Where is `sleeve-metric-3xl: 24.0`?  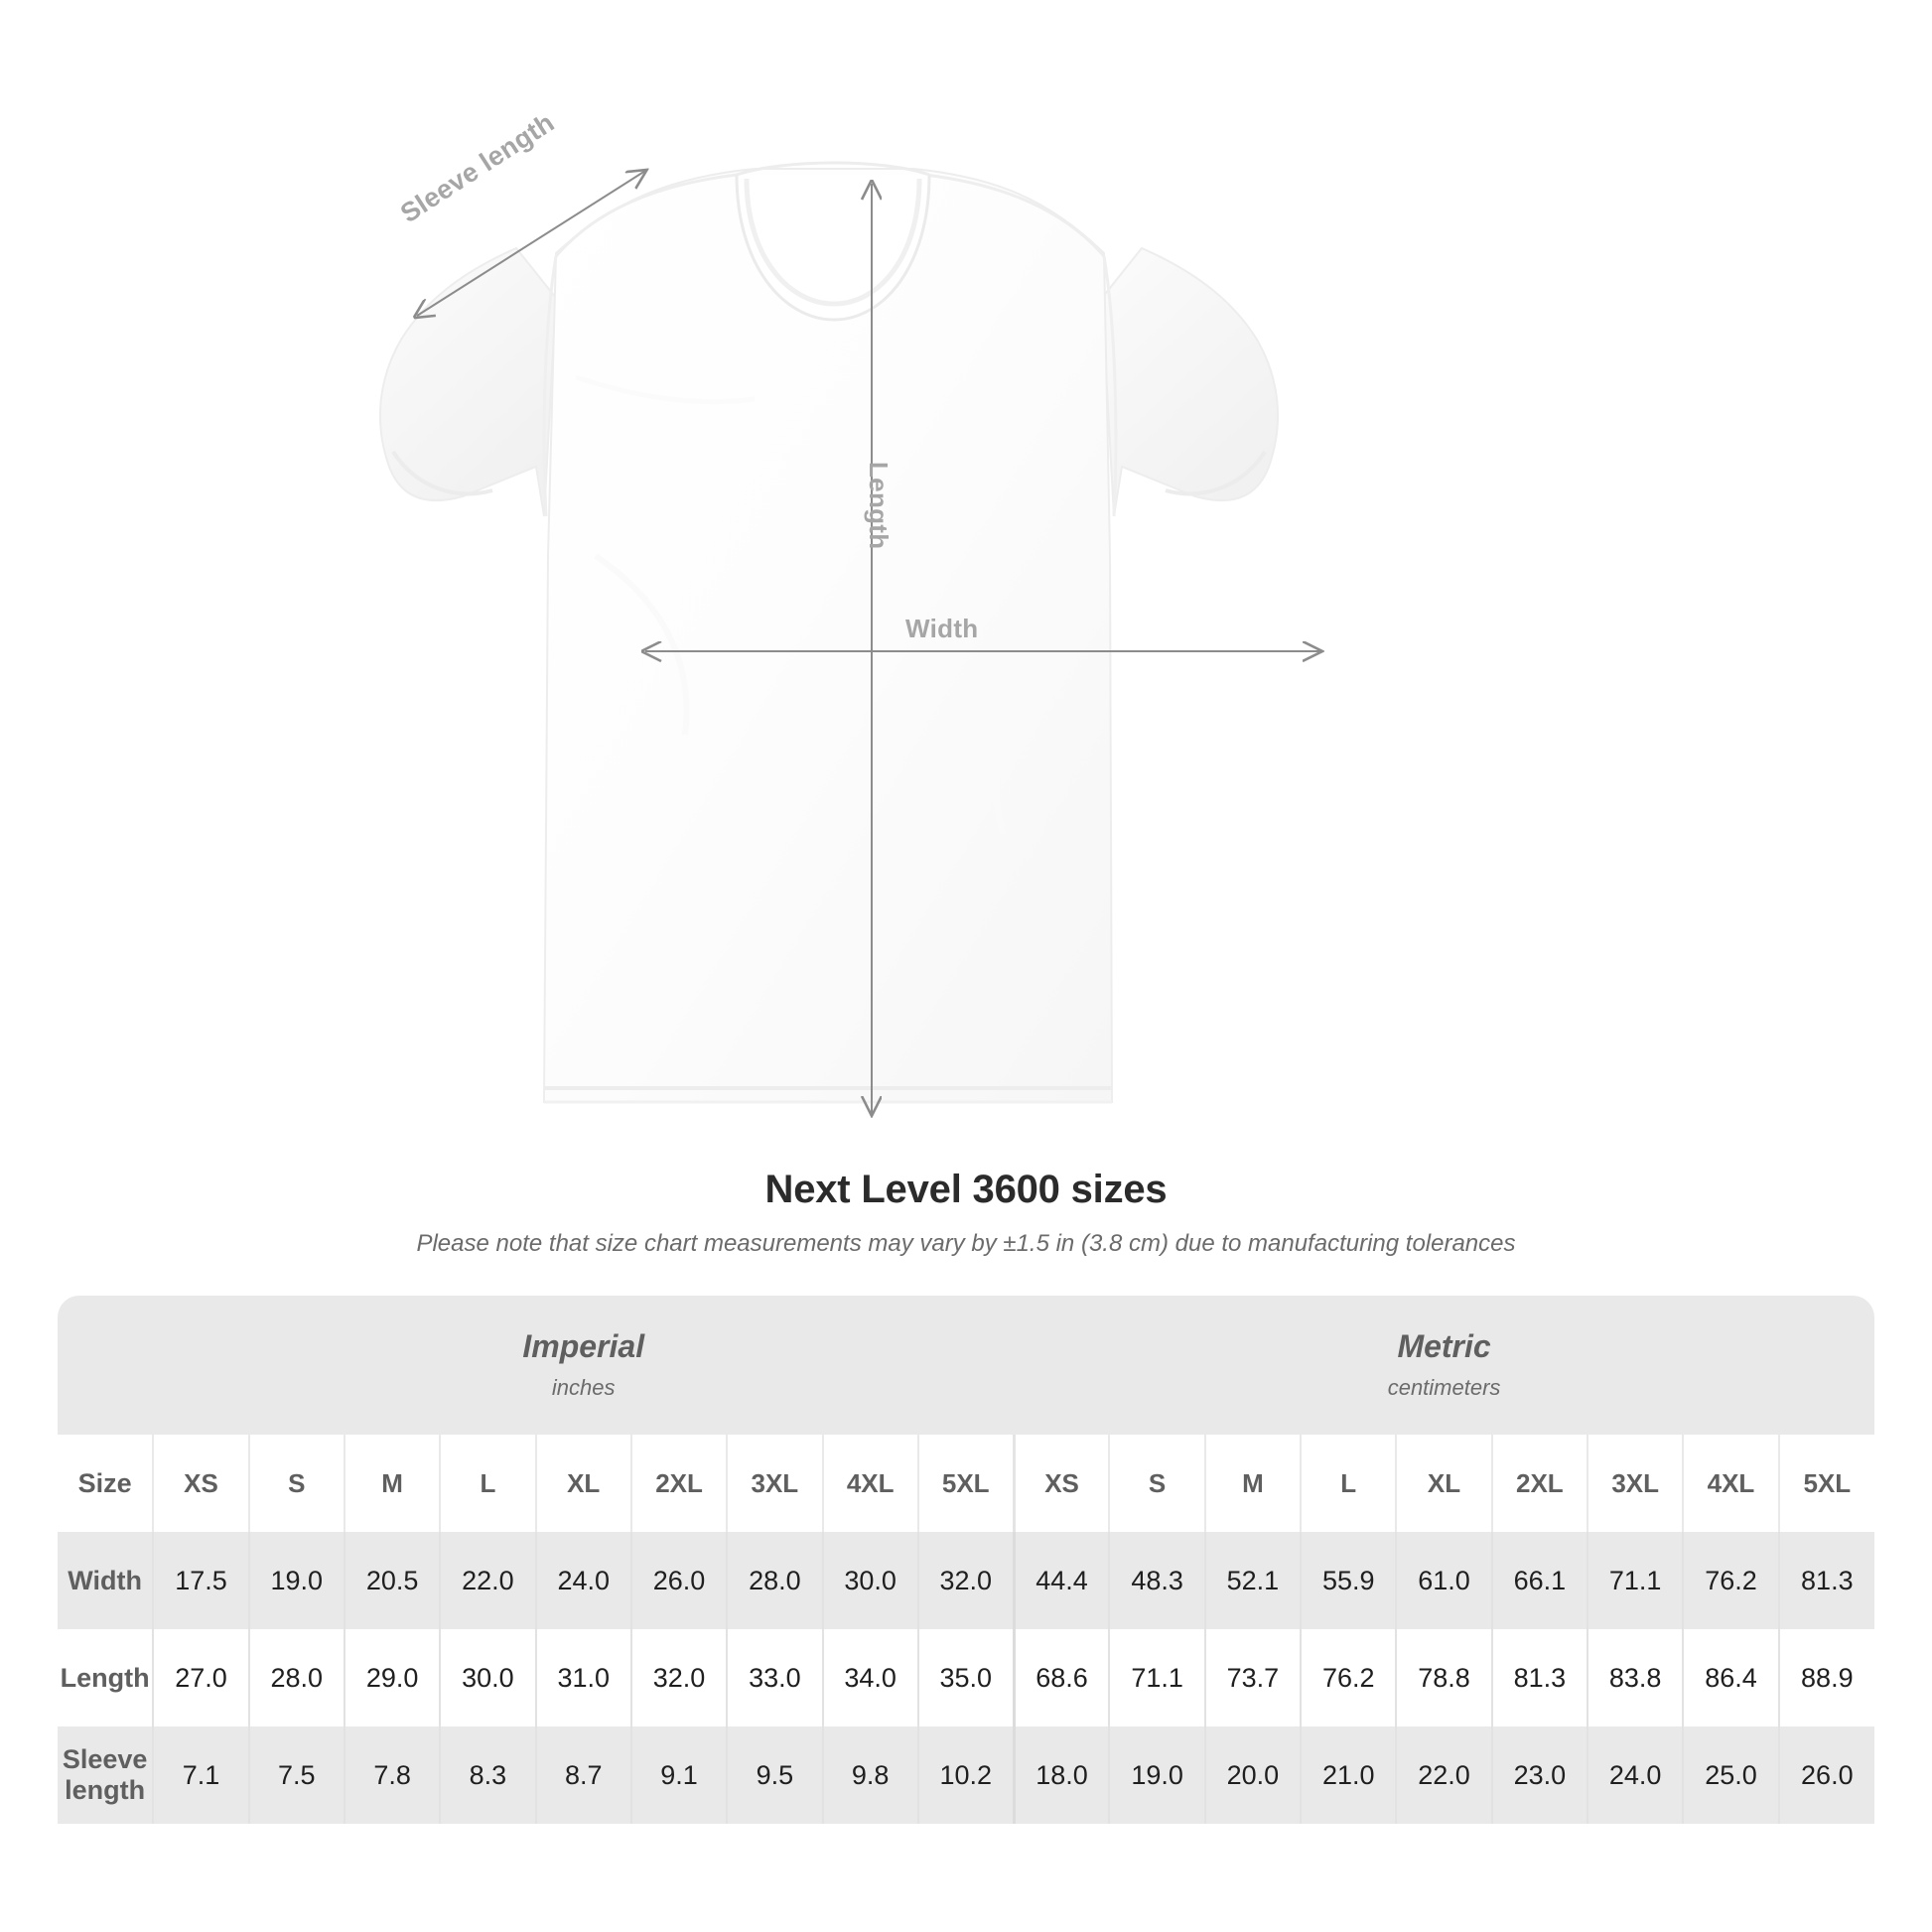 sleeve-metric-3xl: 24.0 is located at coordinates (1636, 1775).